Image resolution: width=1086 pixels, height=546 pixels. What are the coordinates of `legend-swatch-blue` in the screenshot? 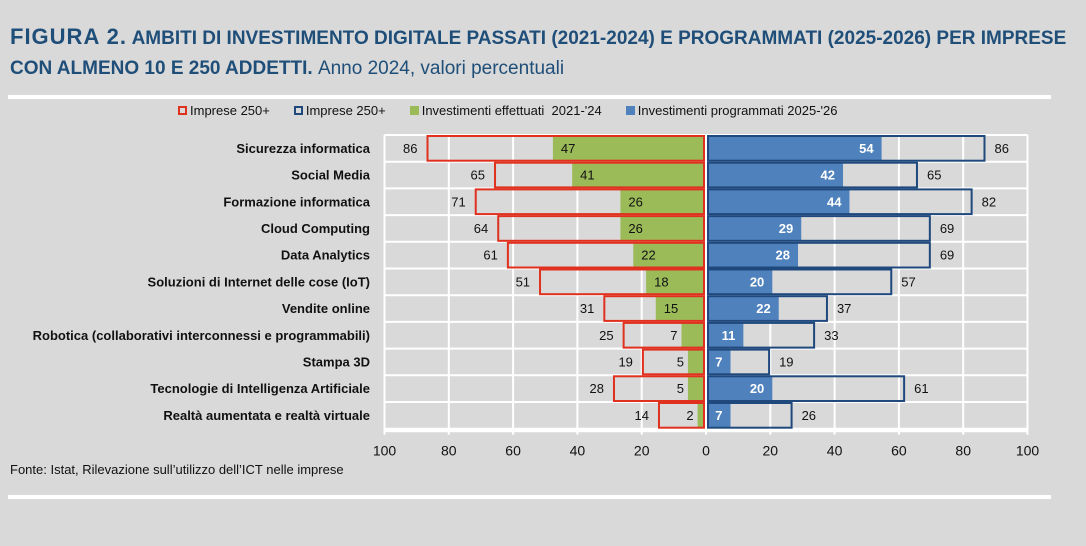 It's located at (630, 110).